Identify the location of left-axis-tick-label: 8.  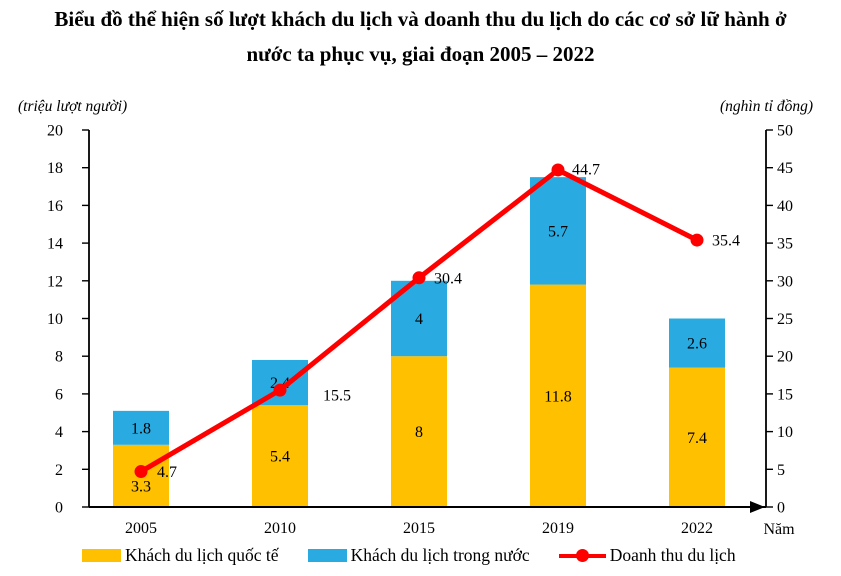
(59, 357).